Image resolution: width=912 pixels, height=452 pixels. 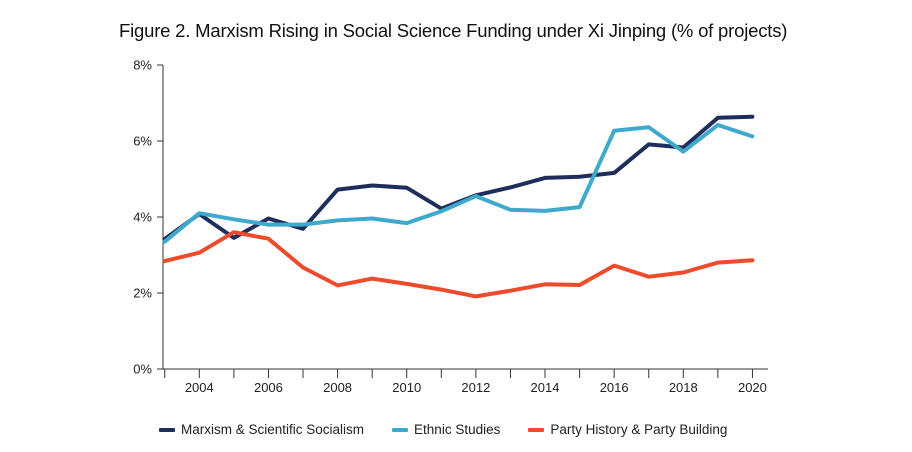 What do you see at coordinates (142, 65) in the screenshot?
I see `y-tick-label: 8%` at bounding box center [142, 65].